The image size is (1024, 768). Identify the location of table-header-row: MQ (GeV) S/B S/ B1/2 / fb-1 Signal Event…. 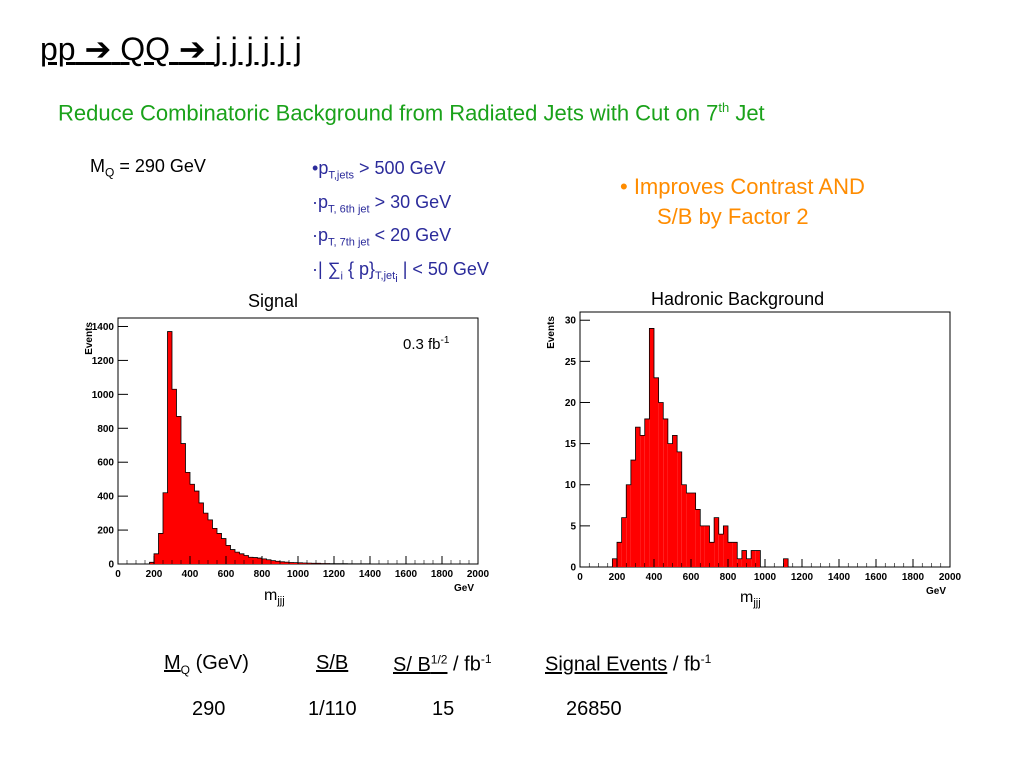
(484, 672).